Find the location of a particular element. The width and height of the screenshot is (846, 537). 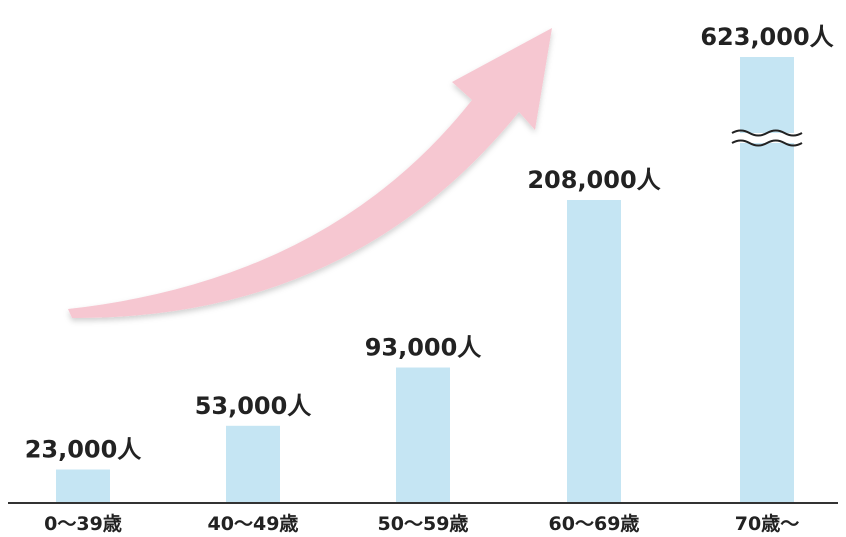

x-tick-label: 40〜49歳 is located at coordinates (253, 524).